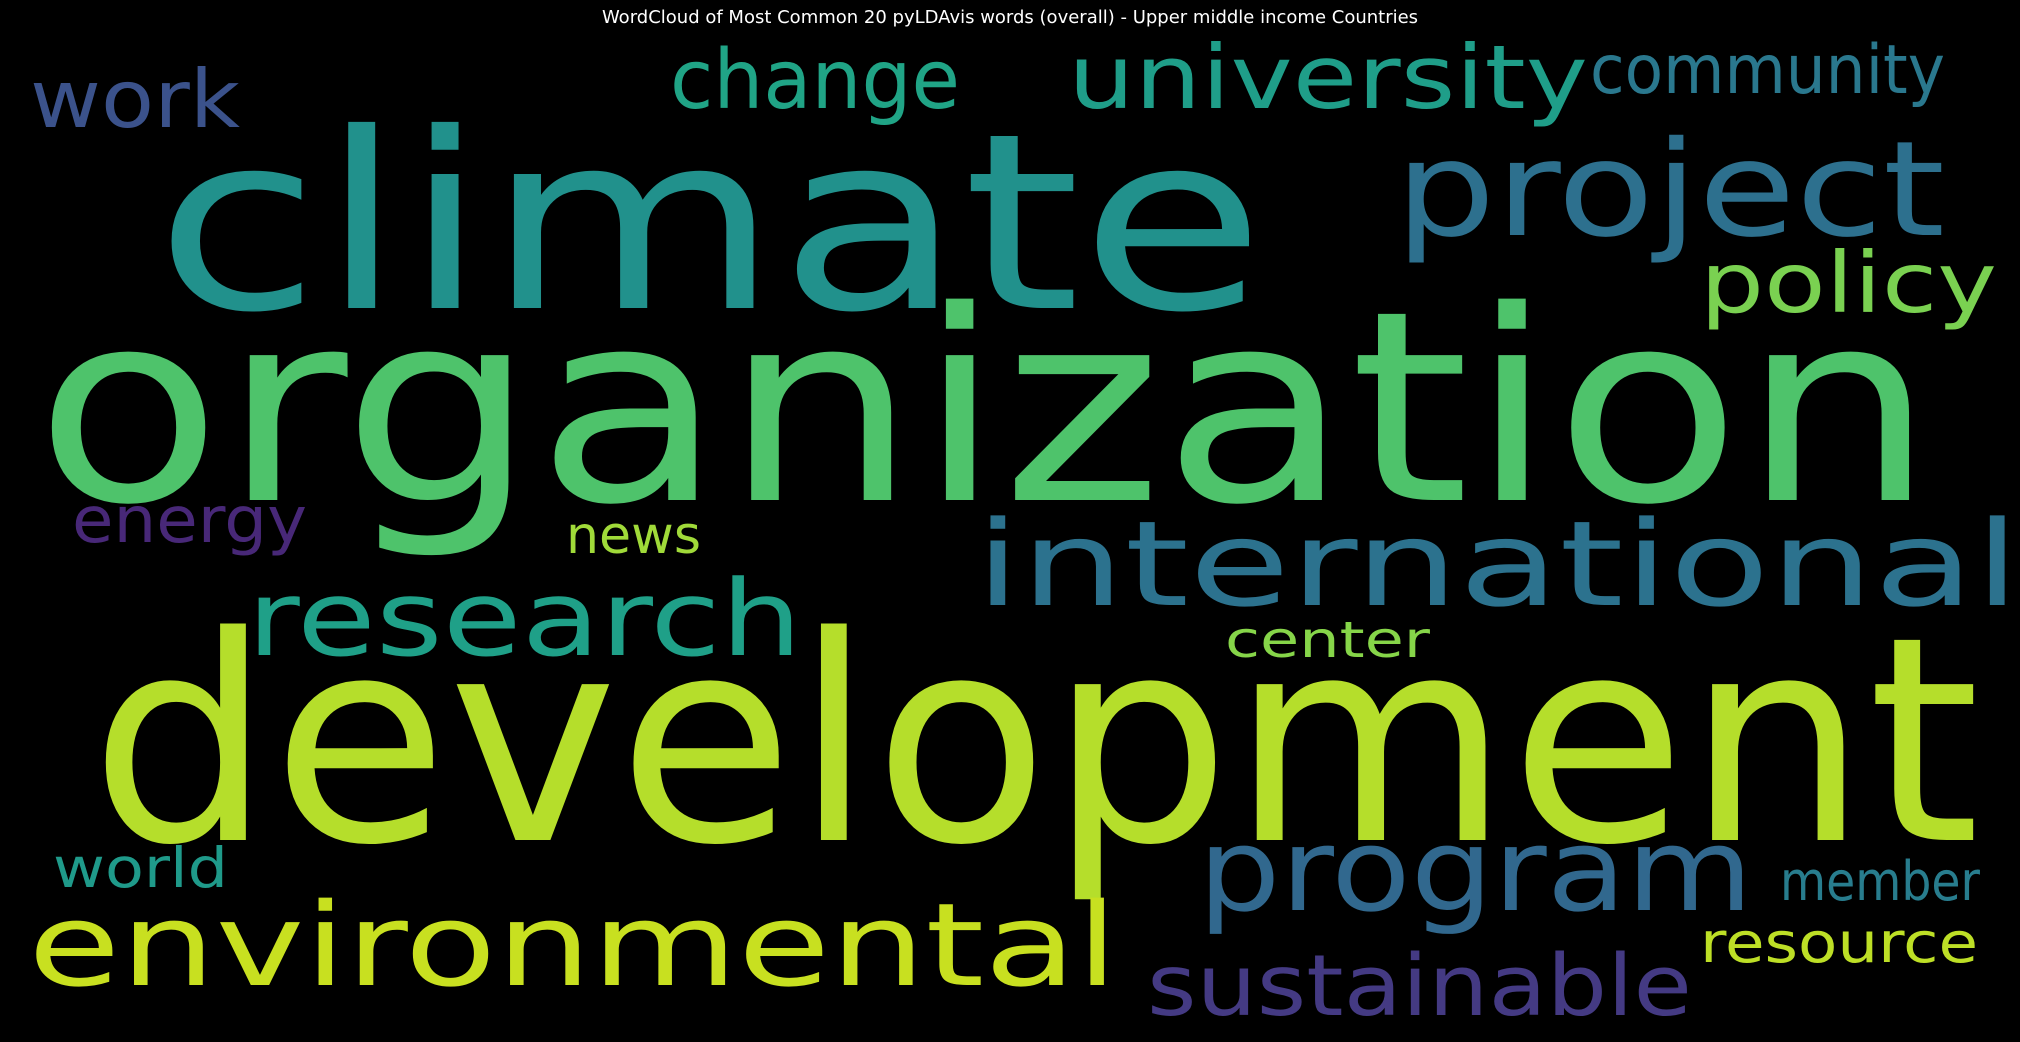 Image resolution: width=2020 pixels, height=1042 pixels. Describe the element at coordinates (1328, 640) in the screenshot. I see `word-center: center` at that location.